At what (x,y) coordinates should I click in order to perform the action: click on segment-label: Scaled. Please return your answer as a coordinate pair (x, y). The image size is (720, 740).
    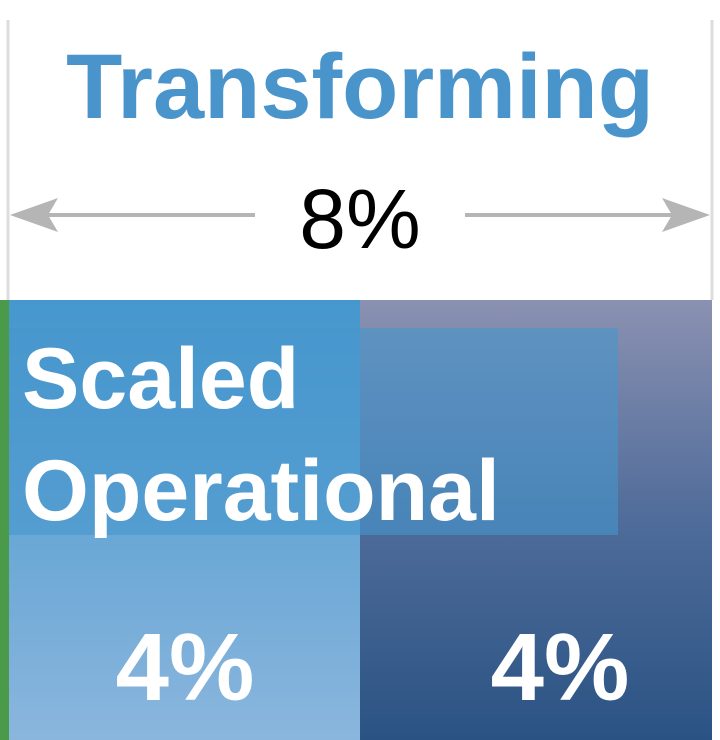
    Looking at the image, I should click on (160, 379).